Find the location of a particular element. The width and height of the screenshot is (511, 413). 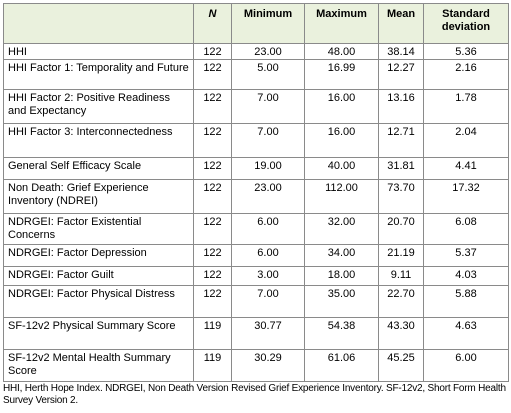

row-label: SF-12v2 Mental Health Summary Score is located at coordinates (98, 365).